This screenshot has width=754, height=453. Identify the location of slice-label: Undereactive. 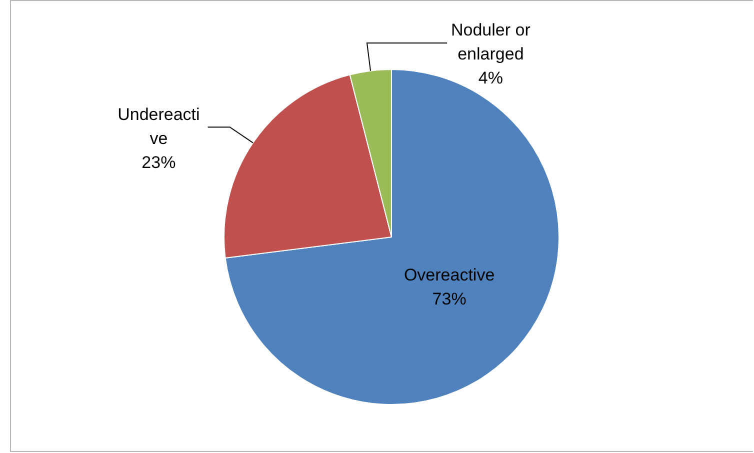
(159, 126).